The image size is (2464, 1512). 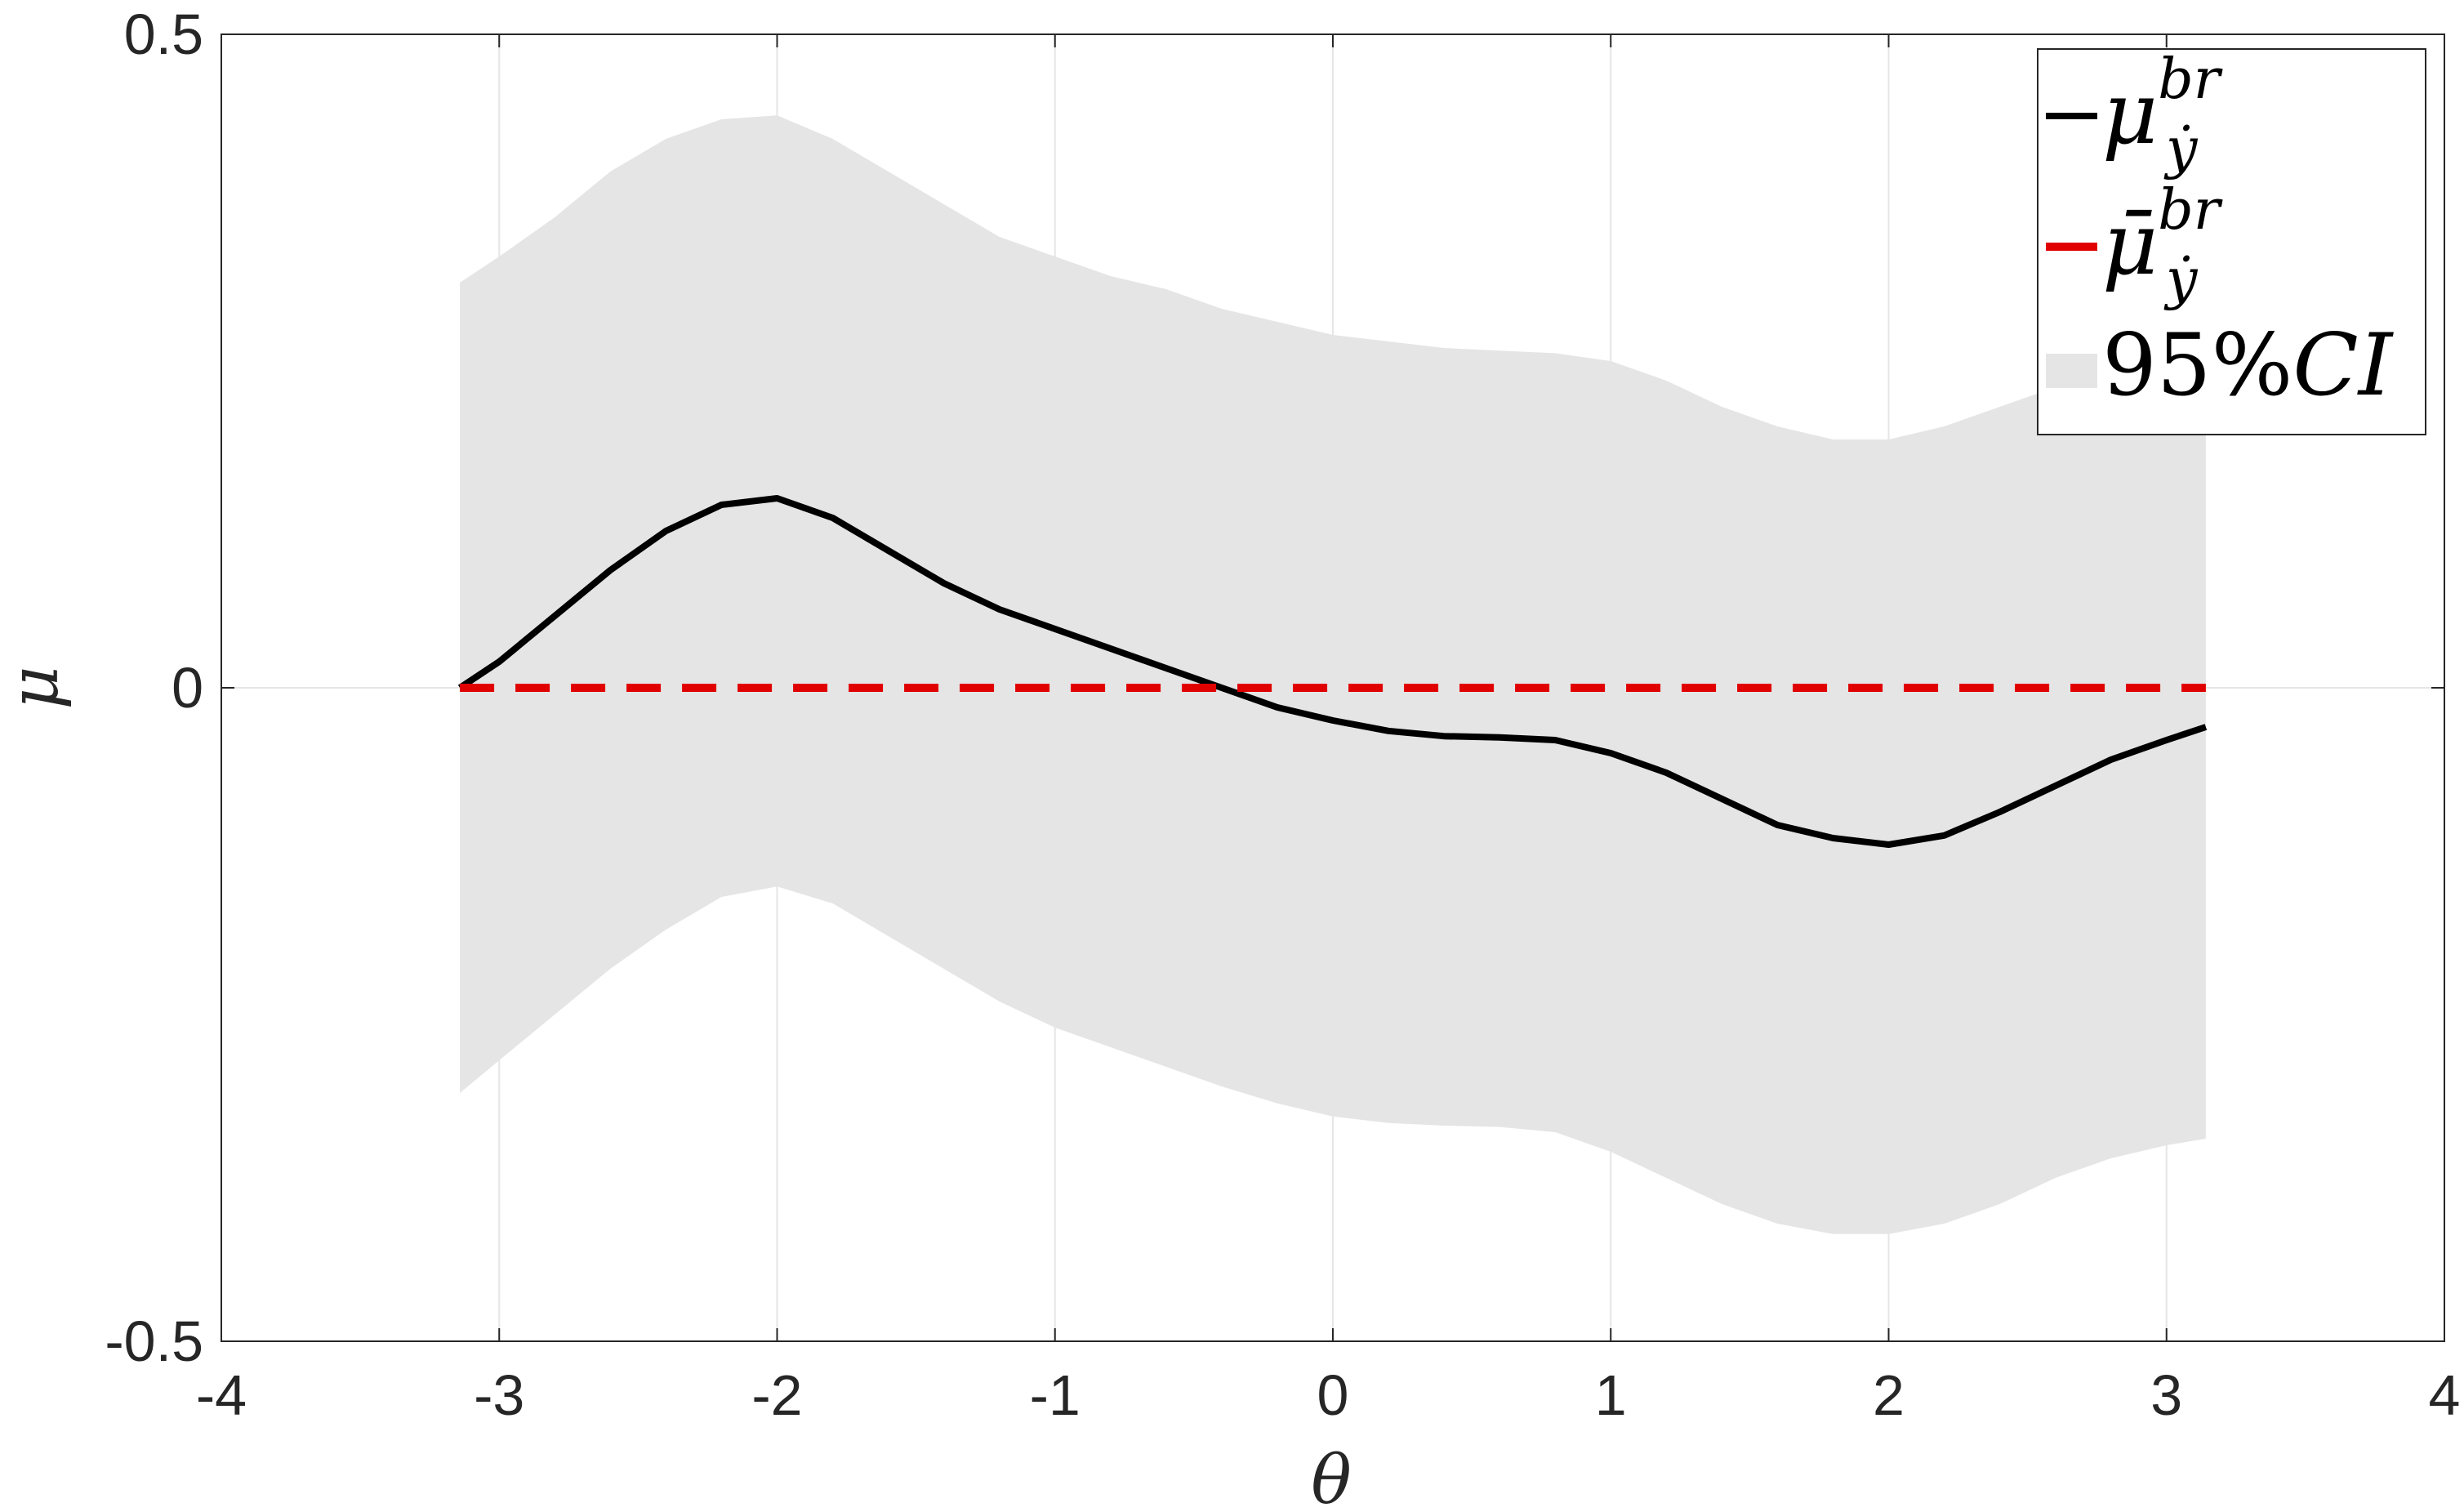 What do you see at coordinates (163, 34) in the screenshot?
I see `y-tick-label-2: 0.5` at bounding box center [163, 34].